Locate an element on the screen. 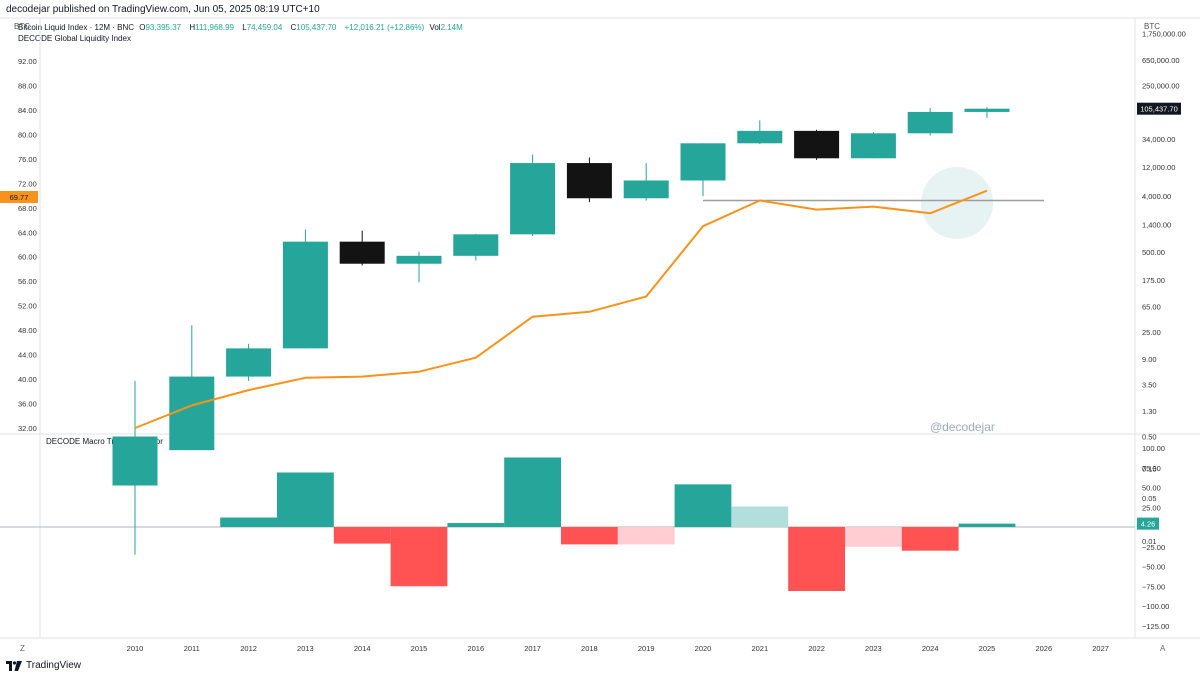 This screenshot has width=1200, height=680. right-tick-label: 650,000.00 is located at coordinates (1161, 60).